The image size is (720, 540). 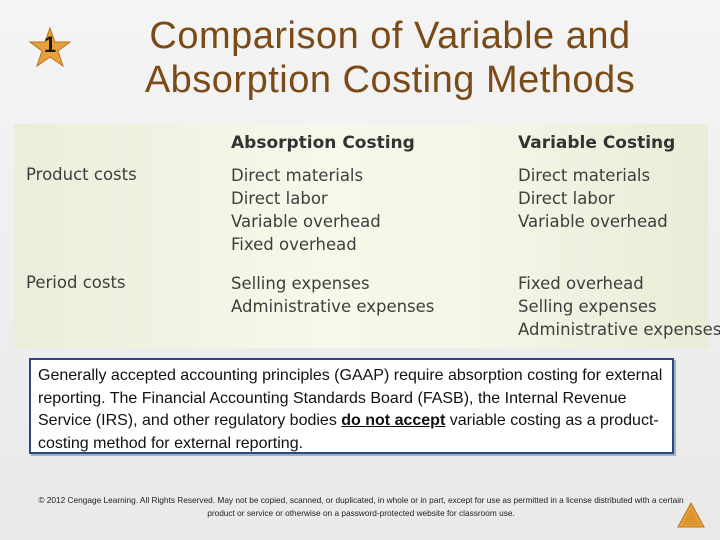 What do you see at coordinates (393, 420) in the screenshot?
I see `note-emphasis: do not accept` at bounding box center [393, 420].